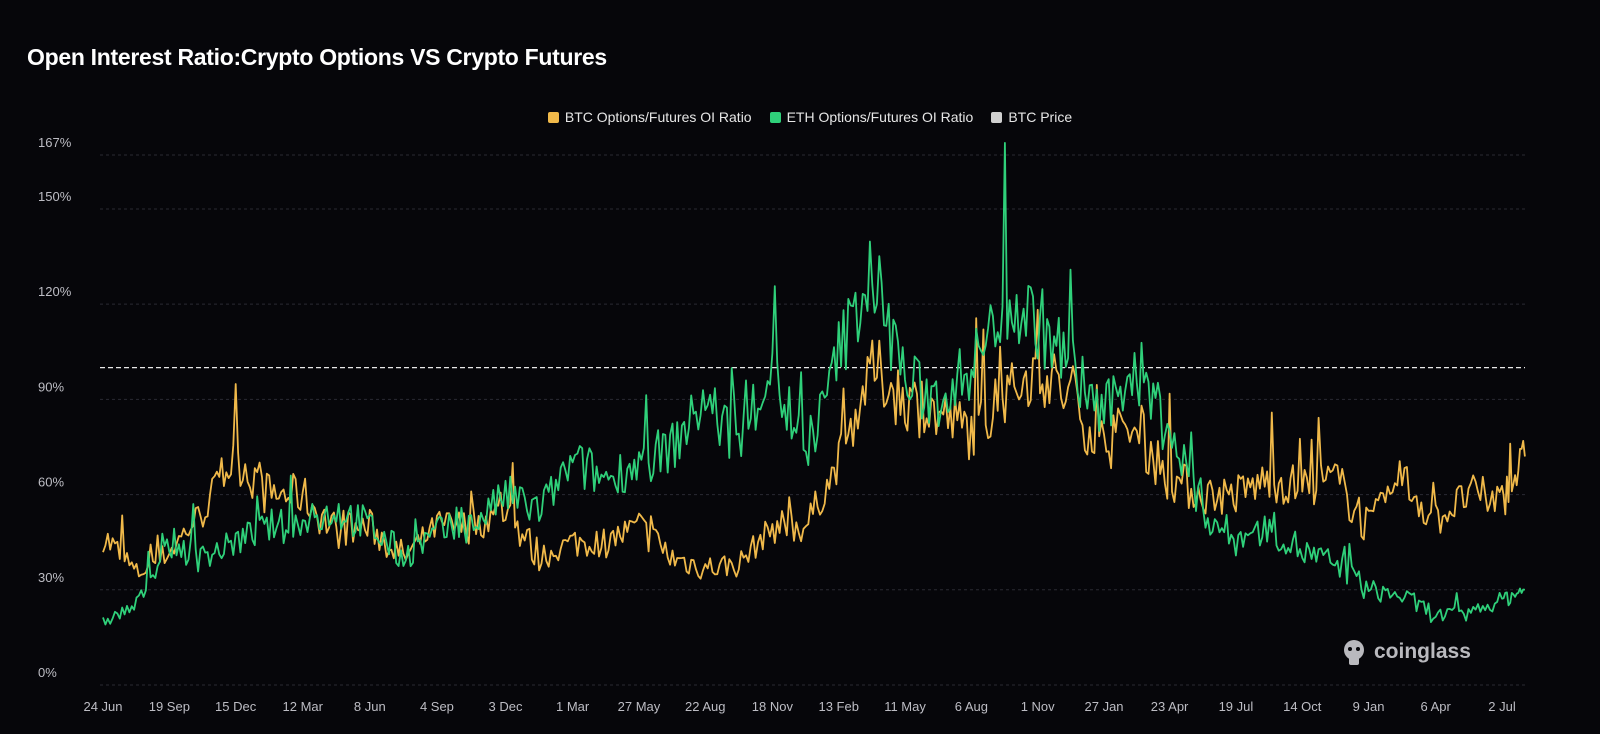 The image size is (1600, 734). I want to click on x-tick-label: 2 Jul, so click(1502, 706).